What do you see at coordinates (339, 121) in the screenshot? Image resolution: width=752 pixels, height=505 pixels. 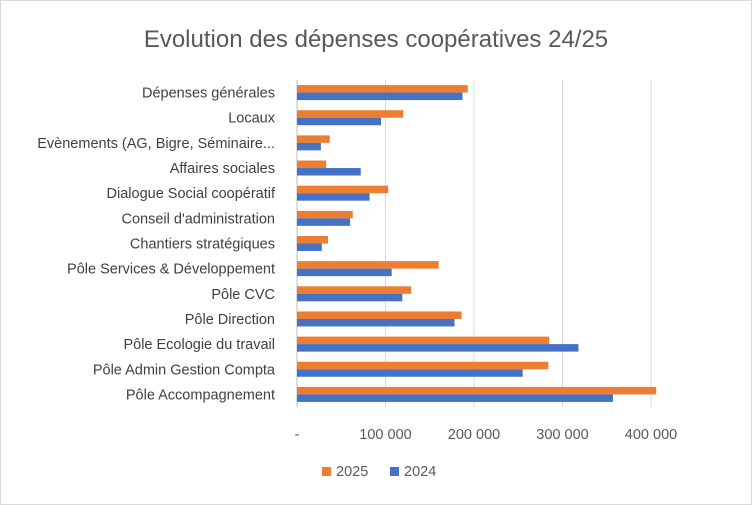 I see `bar-2024-locaux` at bounding box center [339, 121].